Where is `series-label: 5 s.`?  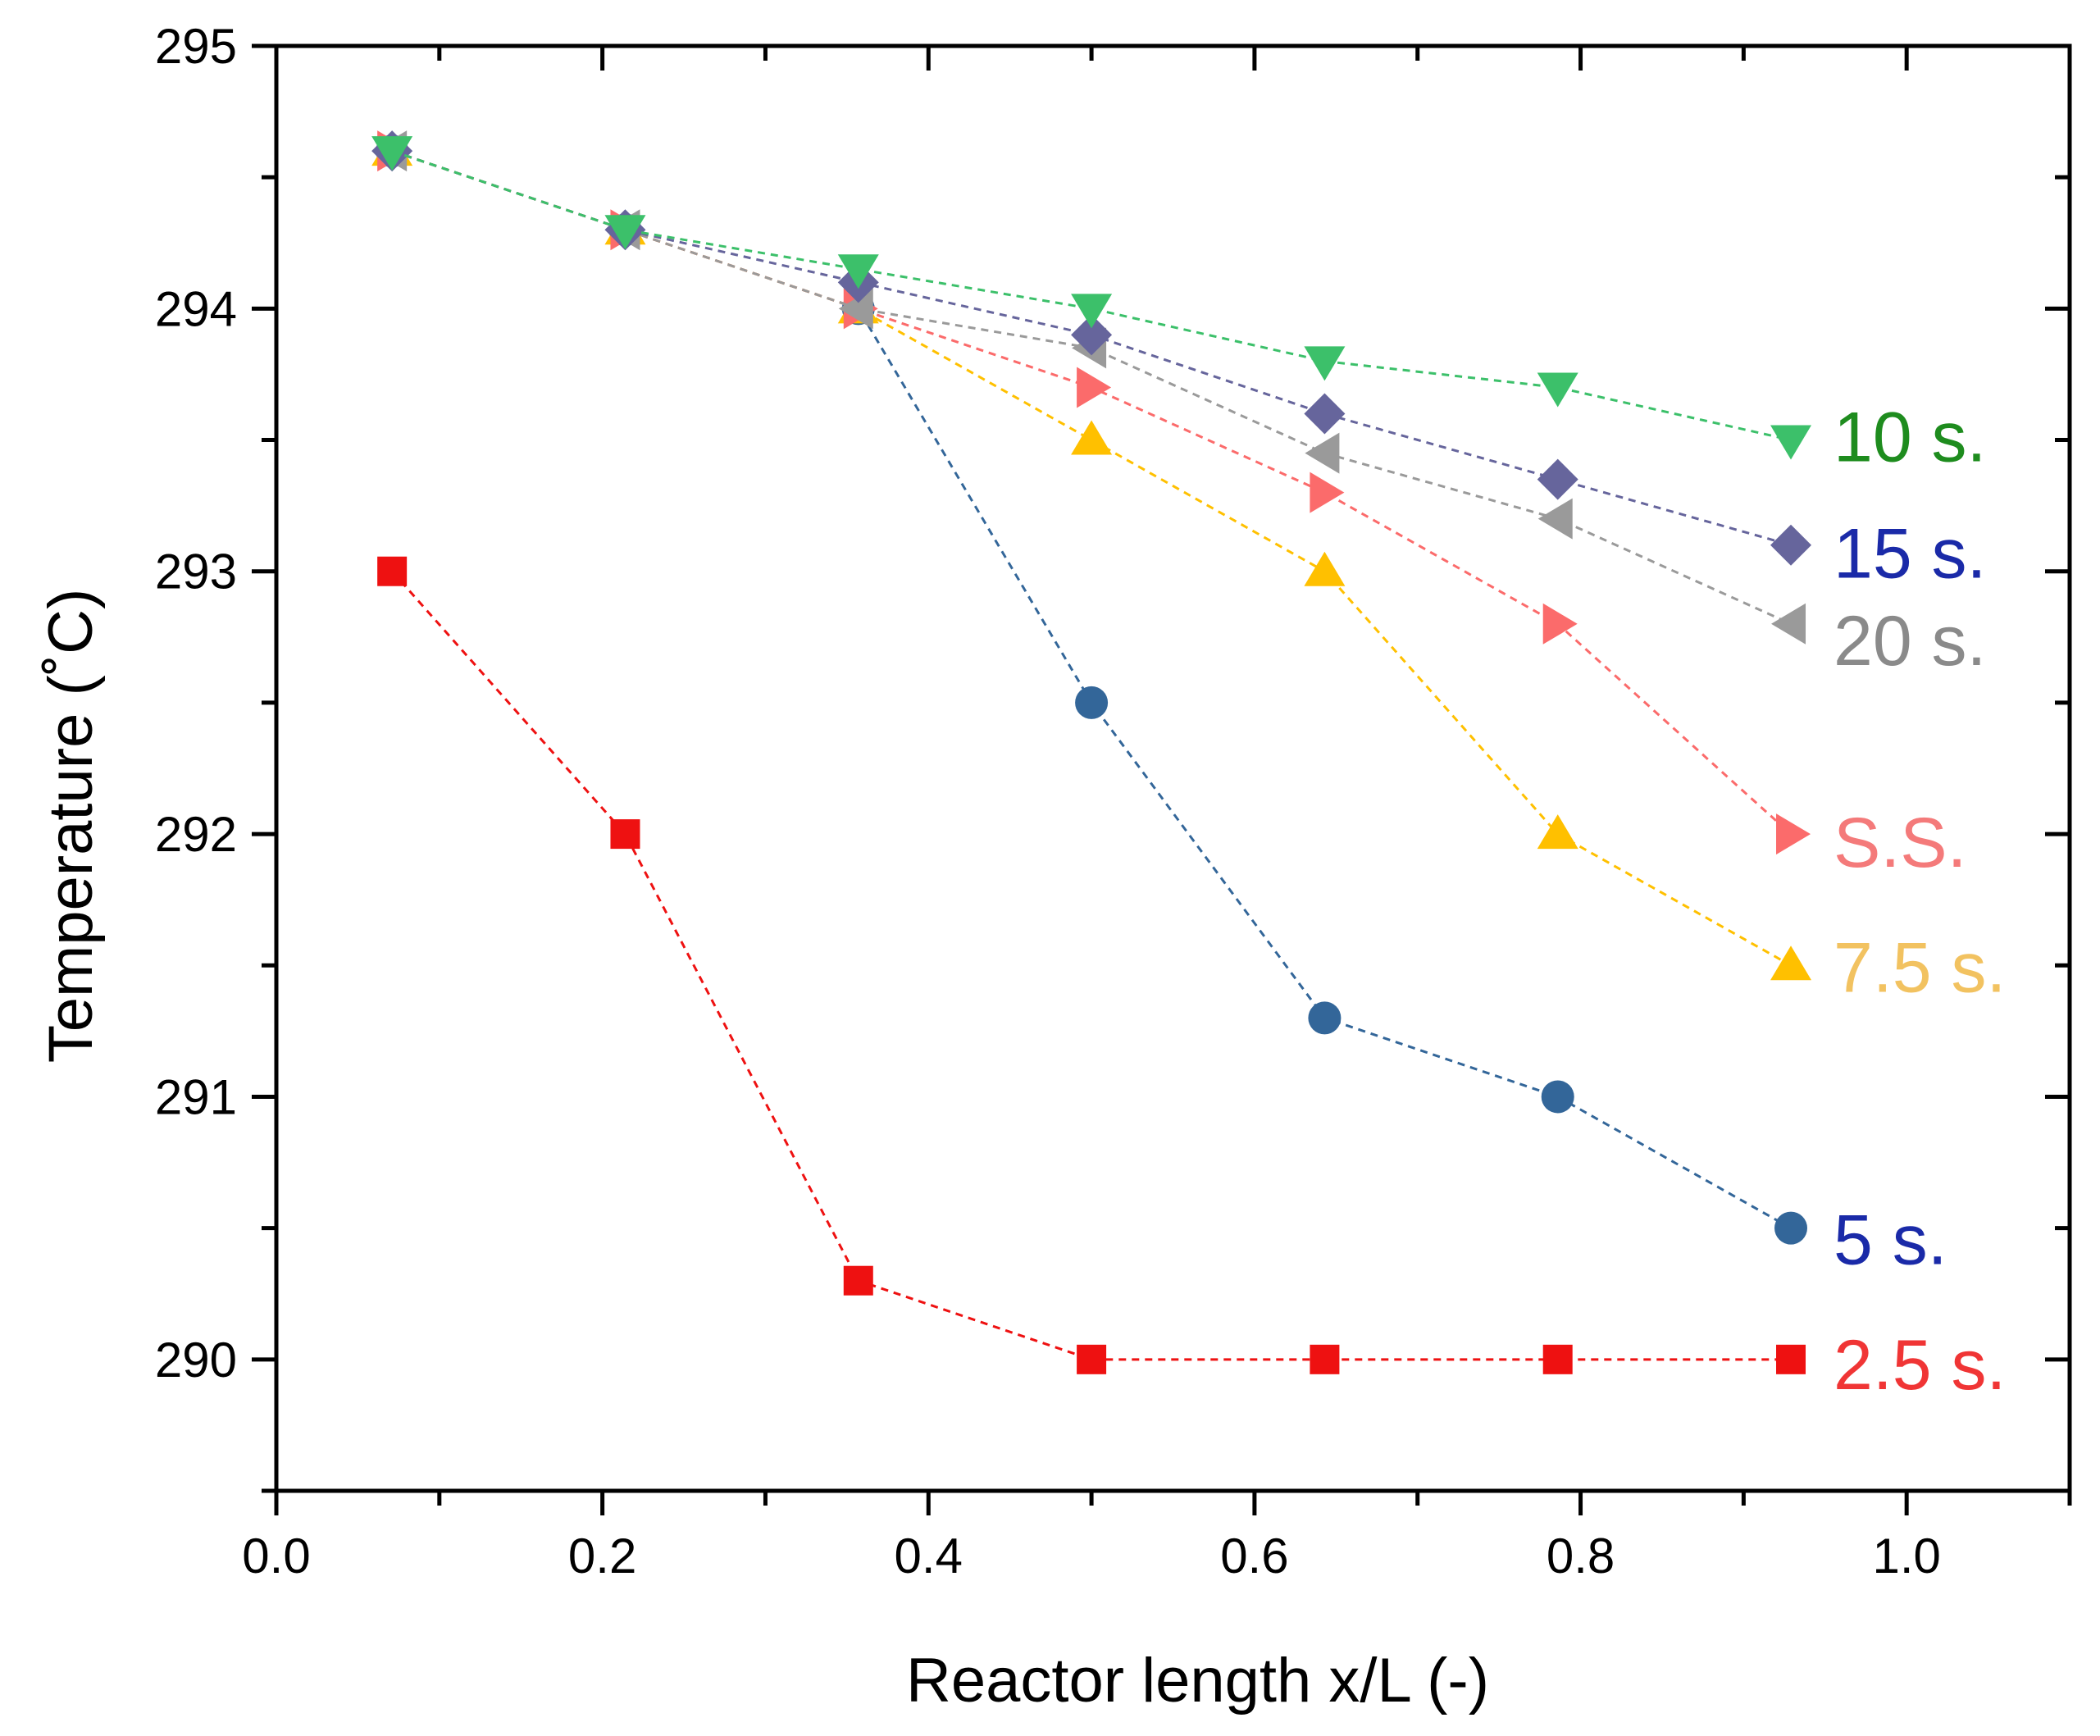 series-label: 5 s. is located at coordinates (1890, 1241).